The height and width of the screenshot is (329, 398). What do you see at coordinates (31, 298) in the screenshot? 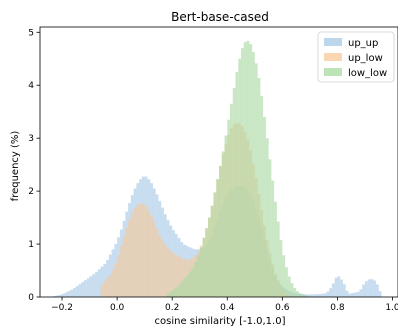
I see `y-tick-label: 0` at bounding box center [31, 298].